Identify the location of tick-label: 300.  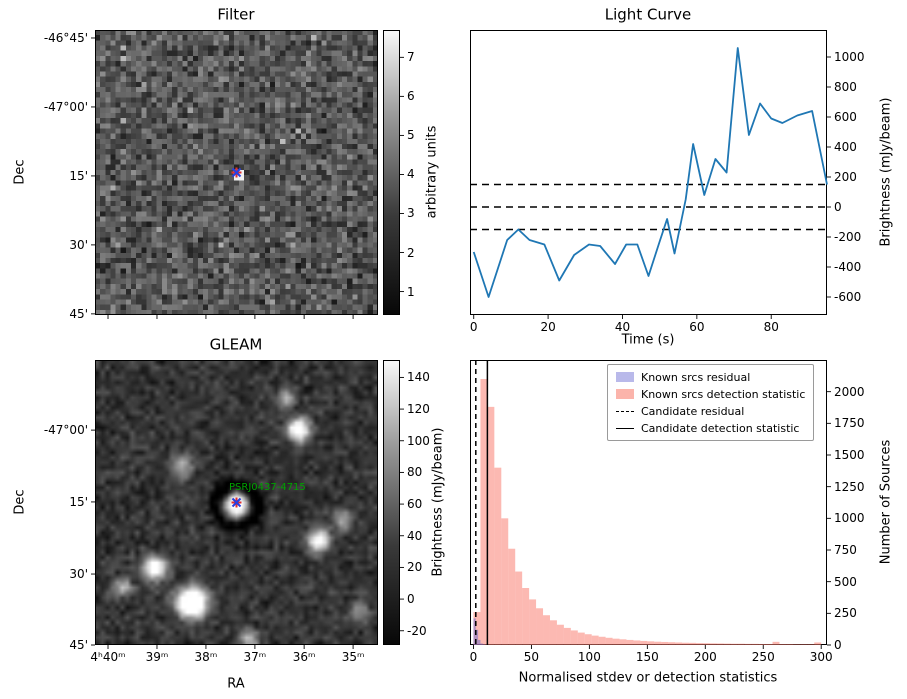
(821, 657).